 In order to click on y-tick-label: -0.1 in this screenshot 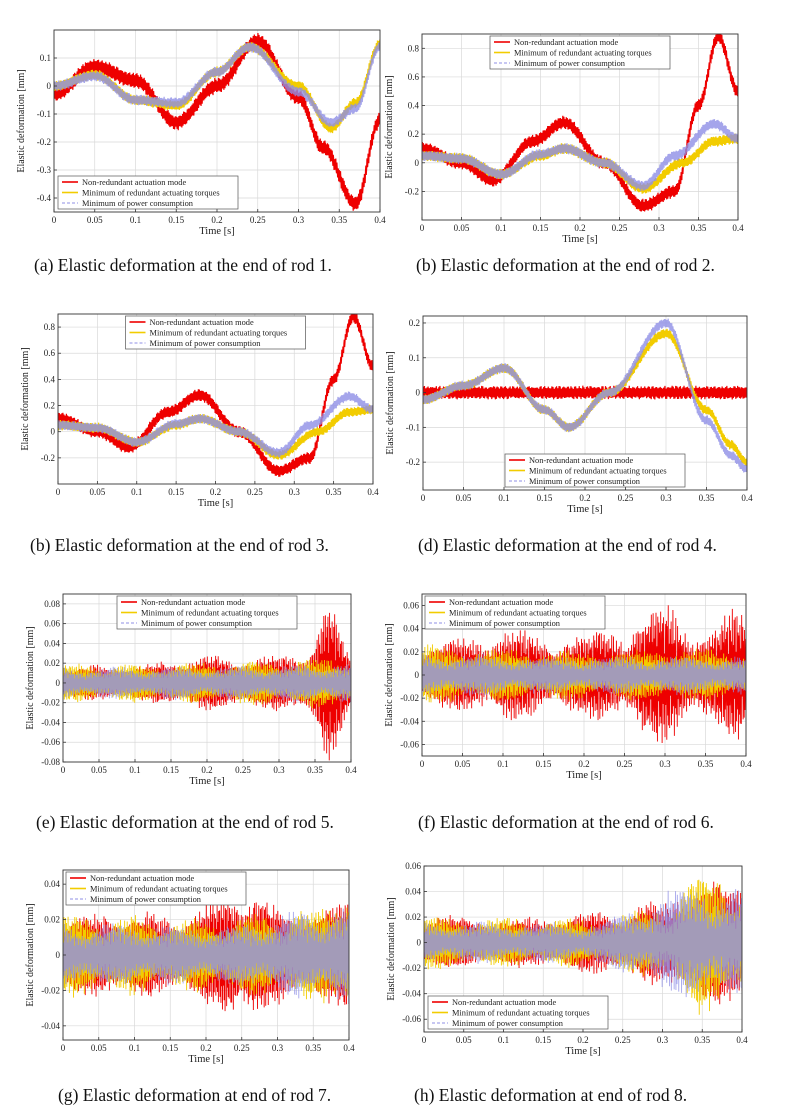, I will do `click(44, 114)`.